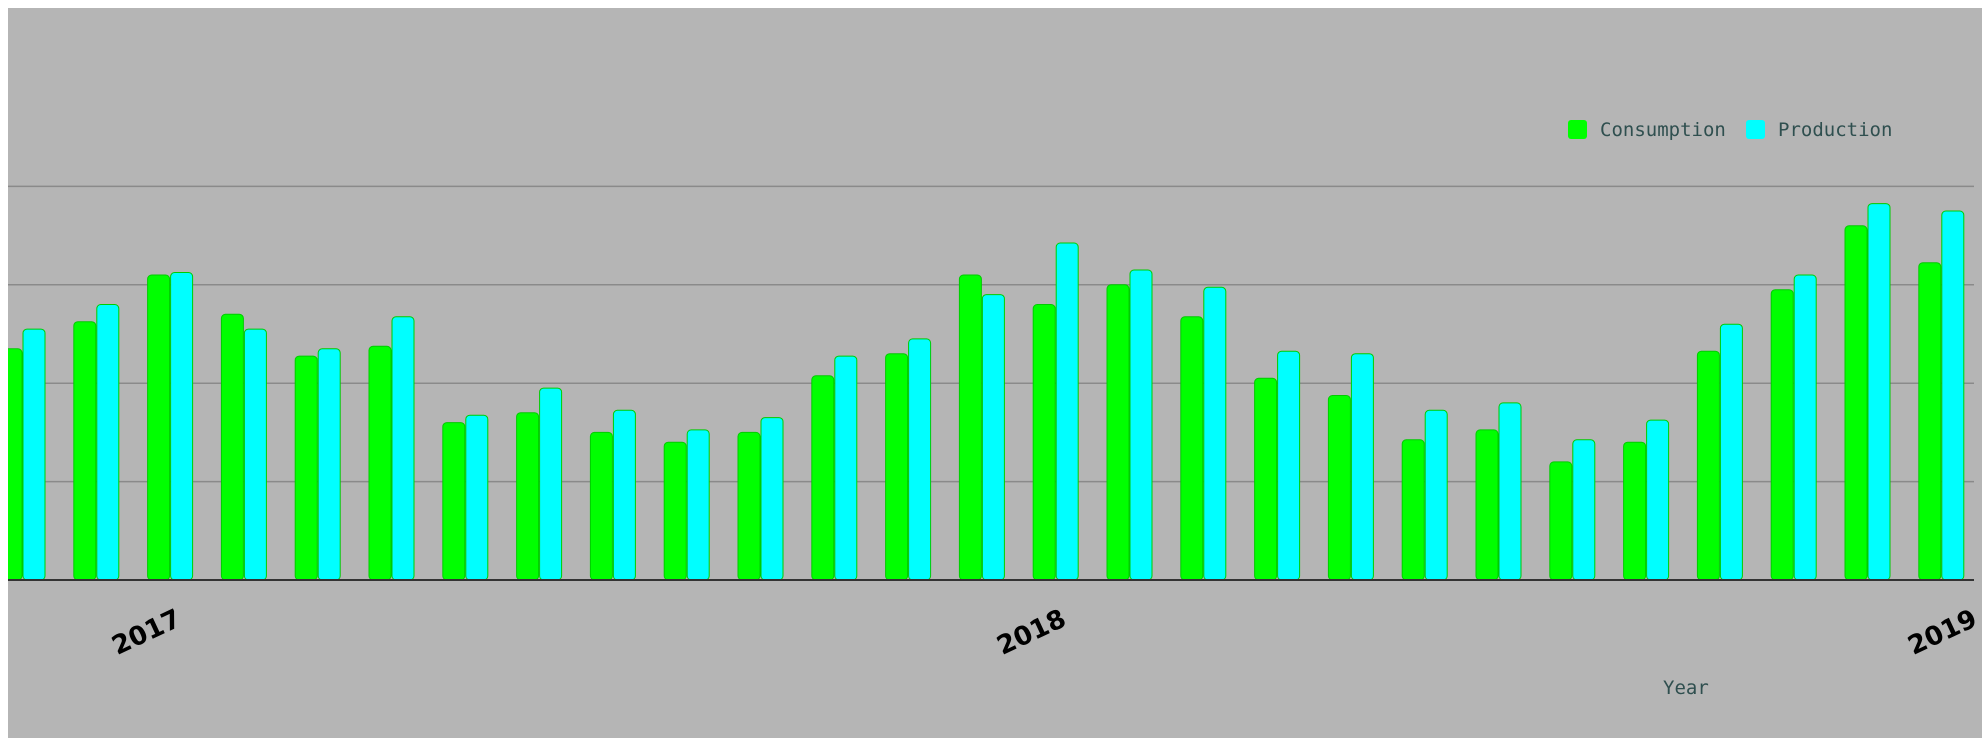  I want to click on x-axis-title: Year, so click(1686, 688).